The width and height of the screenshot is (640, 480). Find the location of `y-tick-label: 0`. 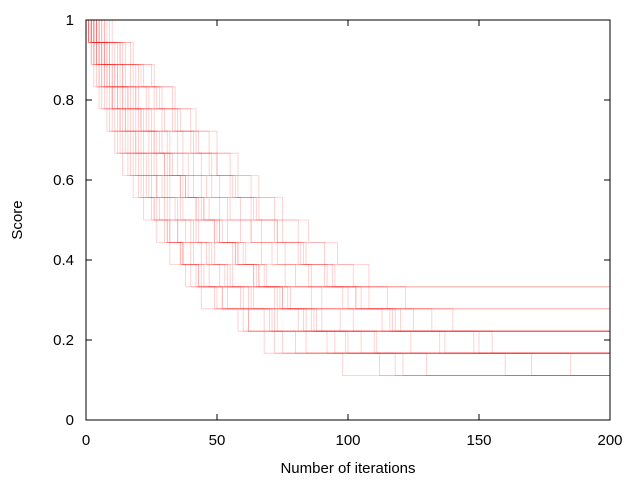

y-tick-label: 0 is located at coordinates (70, 420).